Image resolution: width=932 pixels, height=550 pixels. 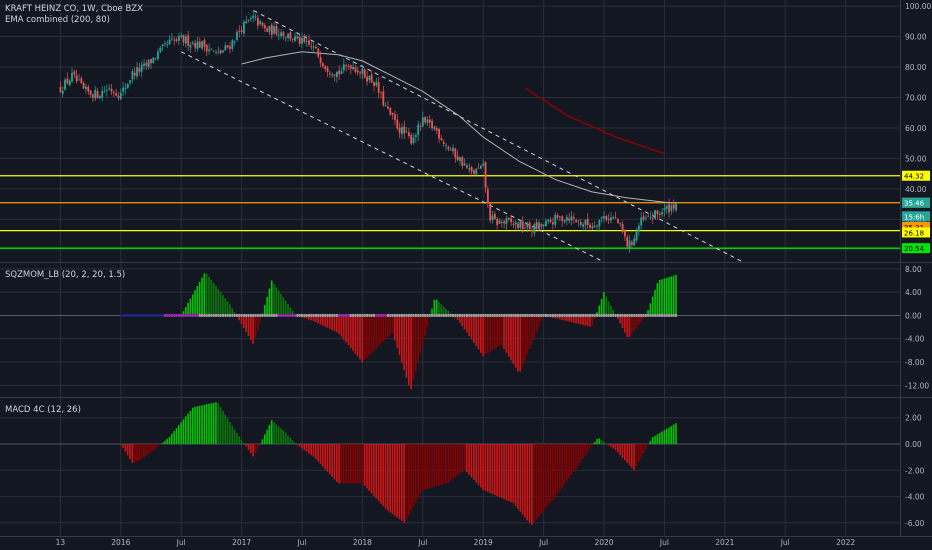 What do you see at coordinates (915, 339) in the screenshot?
I see `sqz-axis-label: -4.00` at bounding box center [915, 339].